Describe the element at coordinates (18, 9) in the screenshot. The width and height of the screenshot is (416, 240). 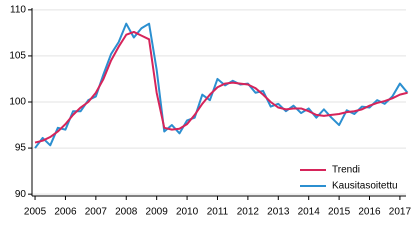
I see `y-tick-label: 110` at that location.